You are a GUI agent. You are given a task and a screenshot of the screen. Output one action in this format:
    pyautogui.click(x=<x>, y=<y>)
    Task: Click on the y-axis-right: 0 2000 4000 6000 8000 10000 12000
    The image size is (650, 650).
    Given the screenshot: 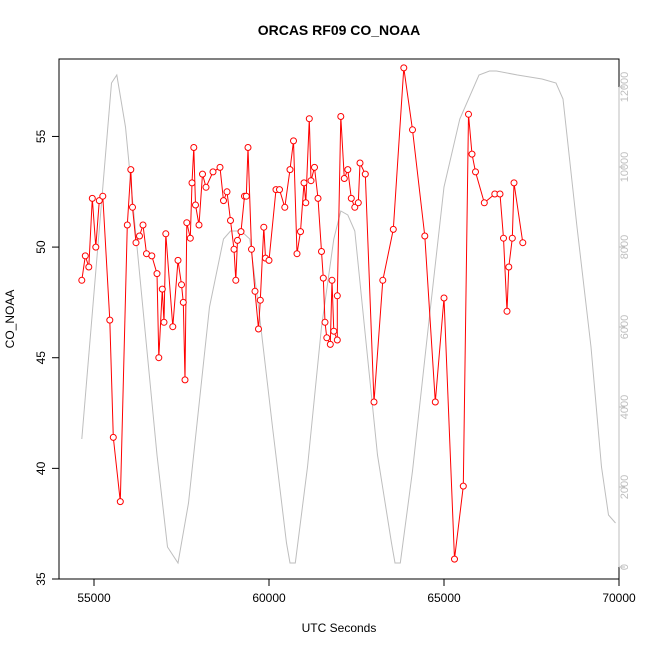 What is the action you would take?
    pyautogui.click(x=624, y=321)
    